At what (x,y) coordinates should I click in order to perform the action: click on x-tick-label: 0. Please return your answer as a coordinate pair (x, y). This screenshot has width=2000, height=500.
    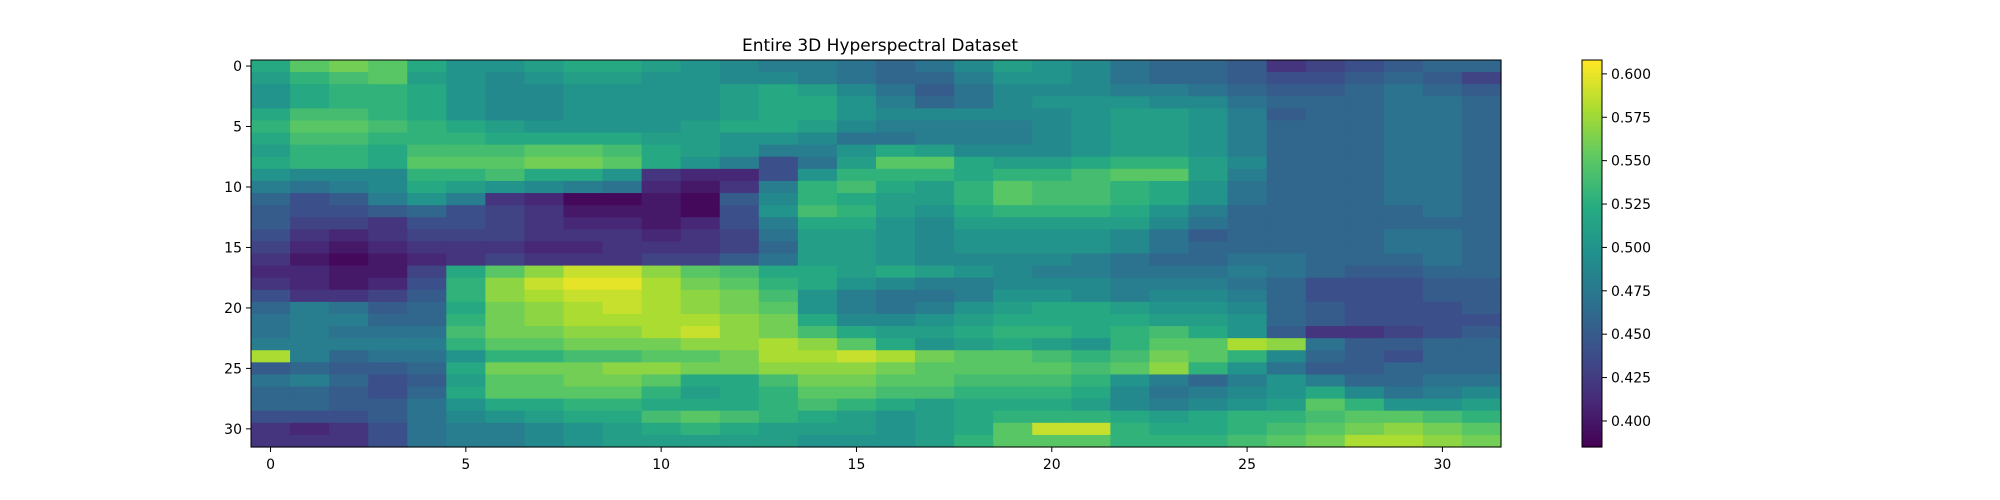
    Looking at the image, I should click on (270, 465).